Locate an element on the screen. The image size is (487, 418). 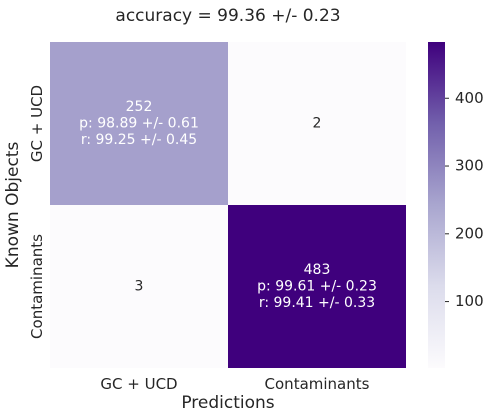
colorbar is located at coordinates (436, 205).